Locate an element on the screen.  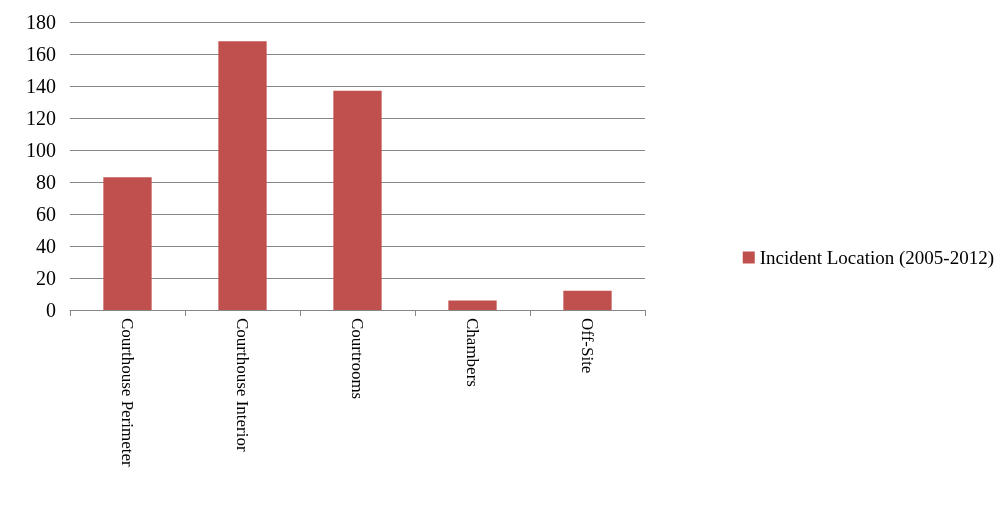
y-tick-label: 0 is located at coordinates (51, 310).